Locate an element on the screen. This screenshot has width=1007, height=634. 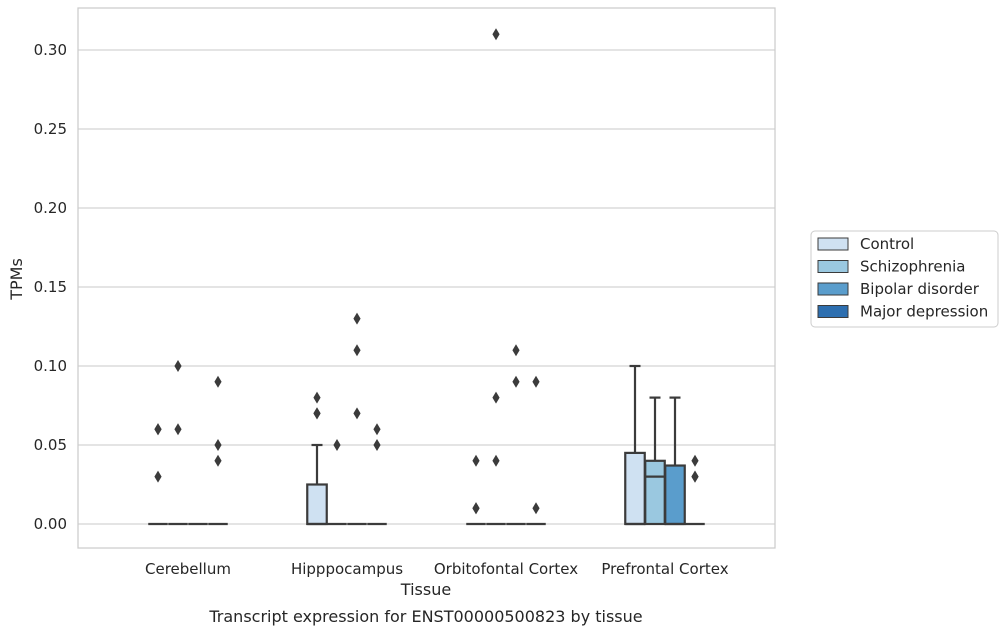
legend-label: Control is located at coordinates (887, 244).